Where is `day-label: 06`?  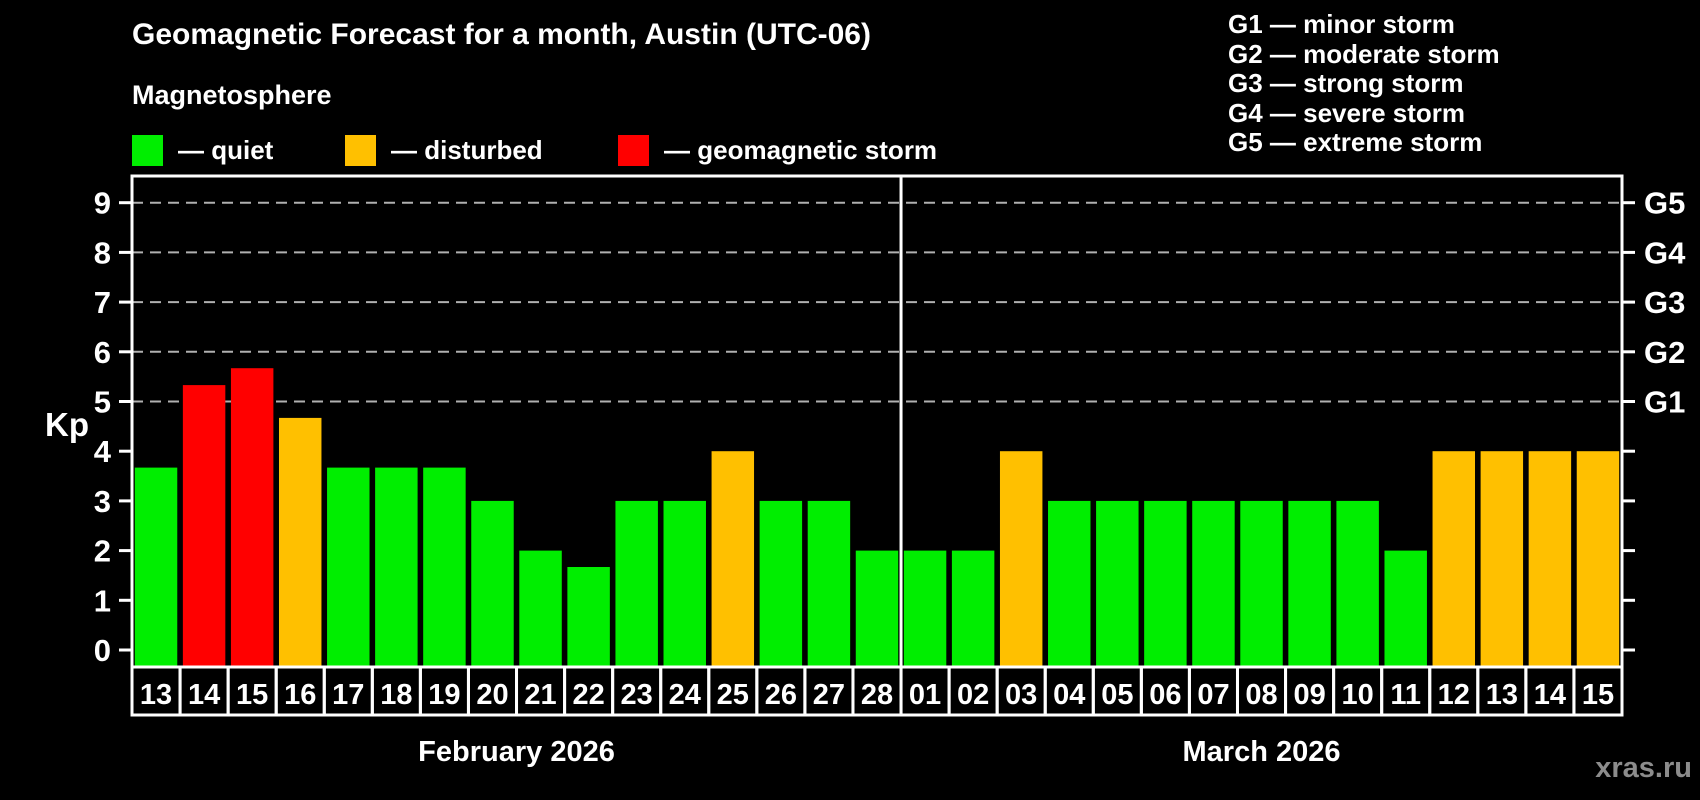
day-label: 06 is located at coordinates (1165, 695).